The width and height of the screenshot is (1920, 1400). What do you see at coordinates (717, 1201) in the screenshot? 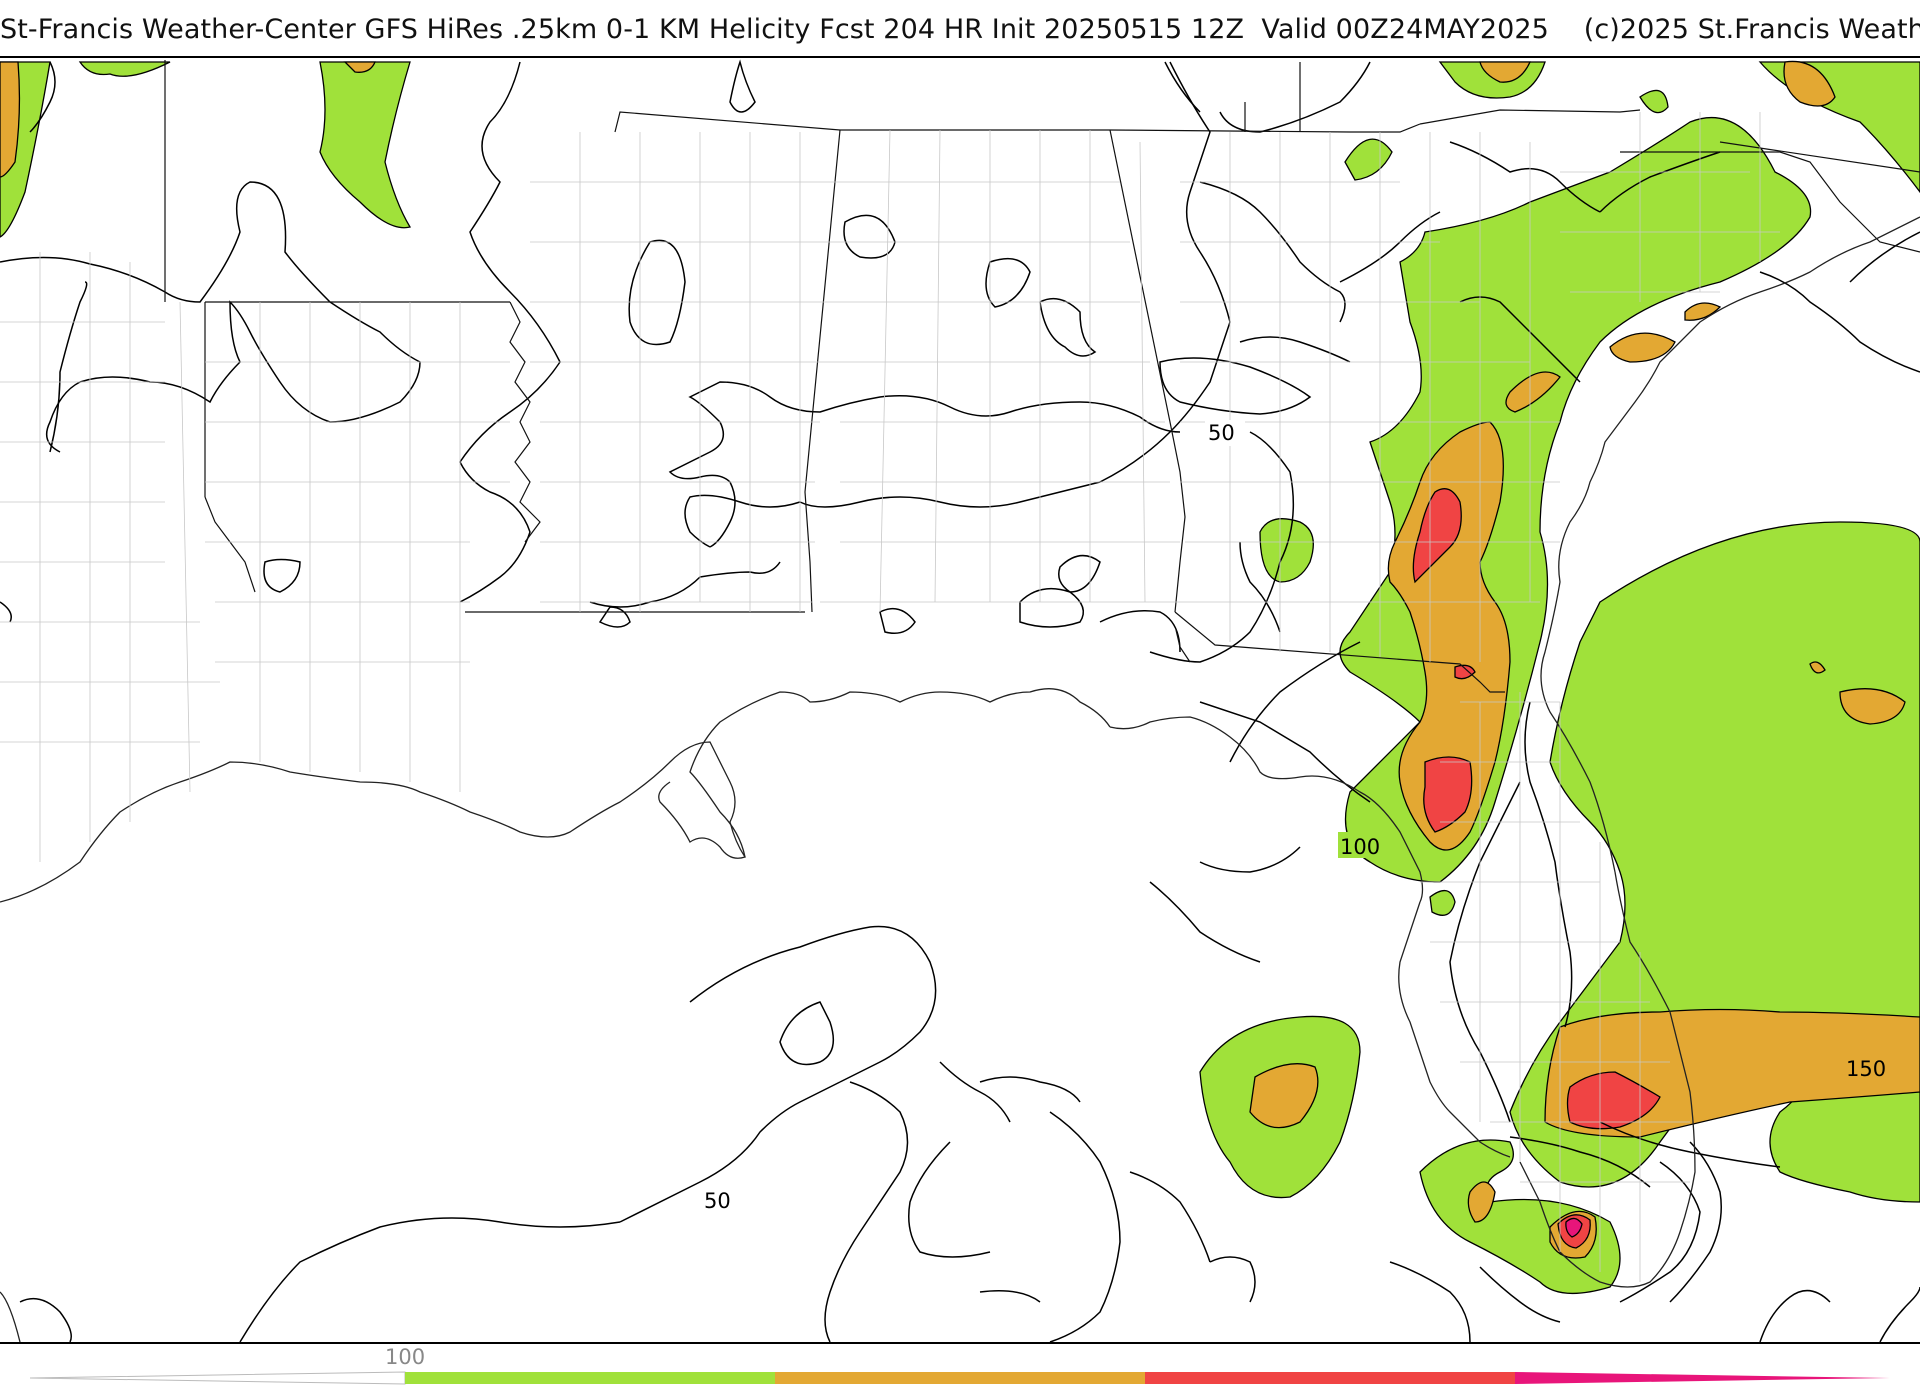
I see `contour-label-50-gulf: 50` at bounding box center [717, 1201].